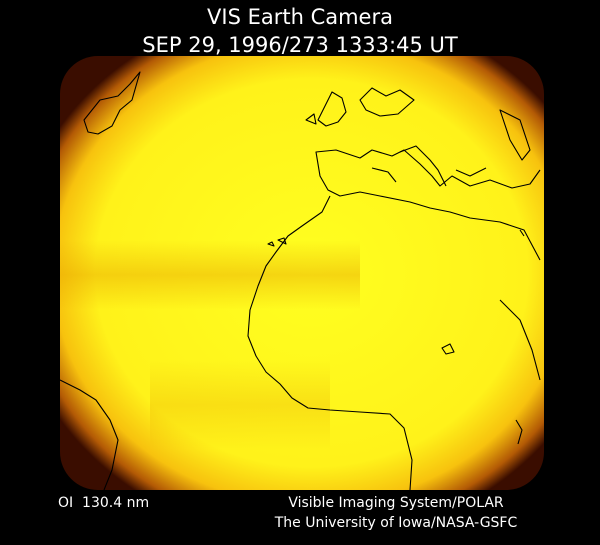 The image size is (600, 545). I want to click on coastline-mediterranean, so click(429, 166).